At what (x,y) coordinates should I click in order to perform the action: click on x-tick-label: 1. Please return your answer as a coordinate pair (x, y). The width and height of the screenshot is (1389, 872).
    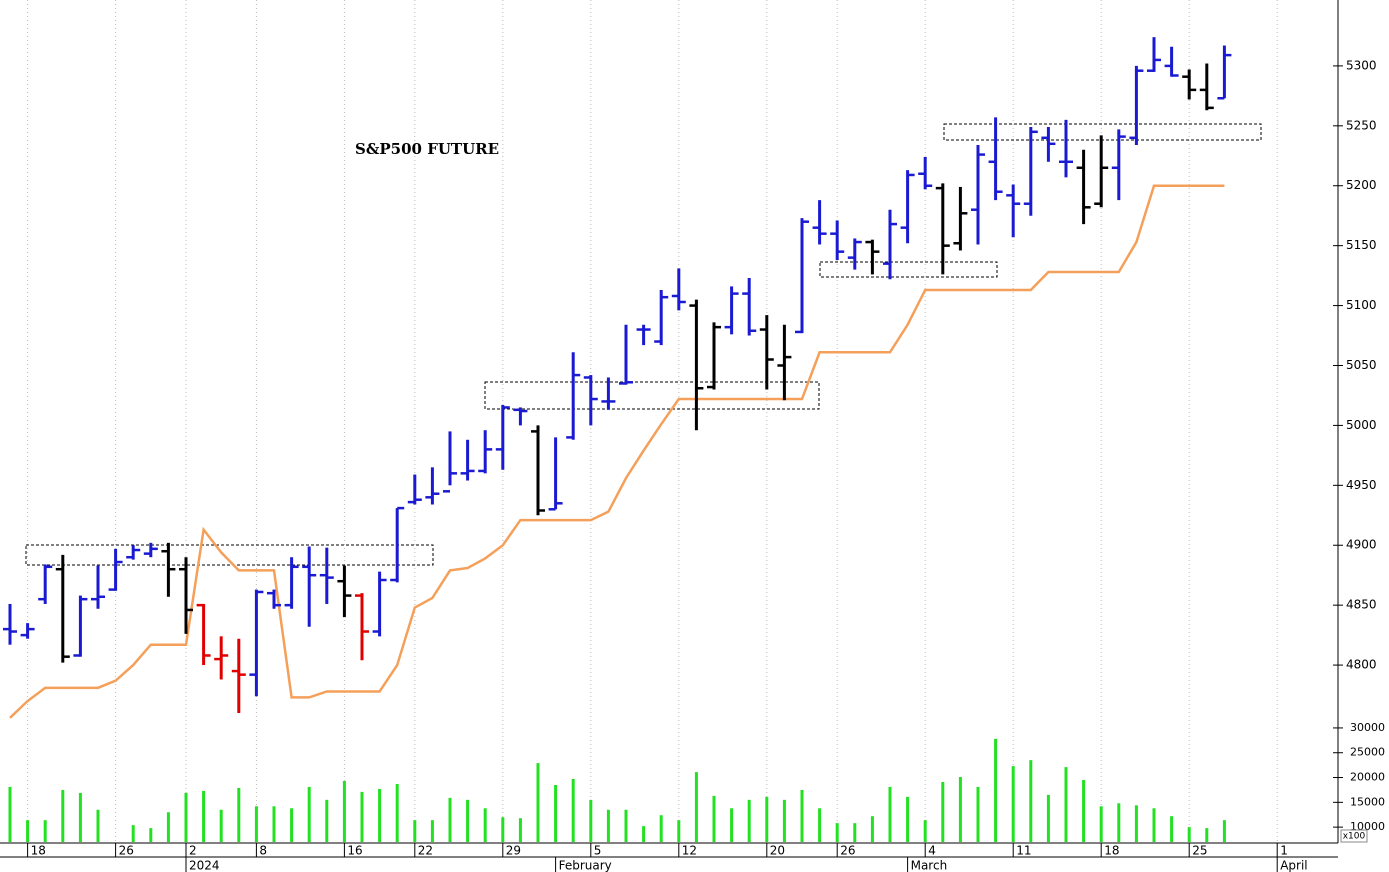
    Looking at the image, I should click on (1284, 851).